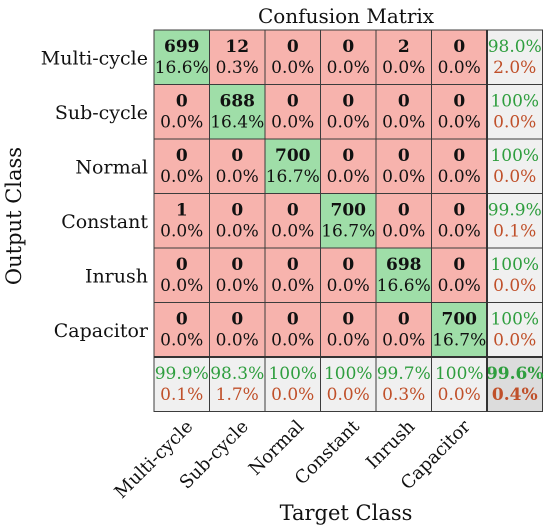 This screenshot has height=531, width=550. I want to click on chart-title: Confusion Matrix, so click(346, 16).